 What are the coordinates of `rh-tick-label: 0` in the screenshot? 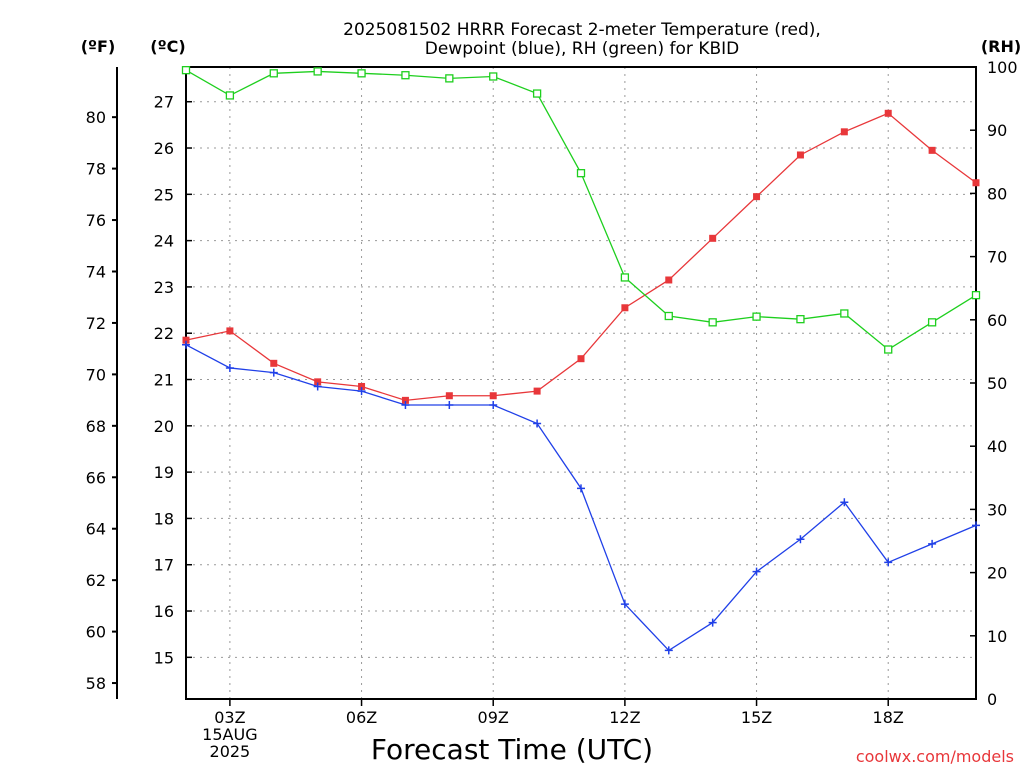 It's located at (992, 699).